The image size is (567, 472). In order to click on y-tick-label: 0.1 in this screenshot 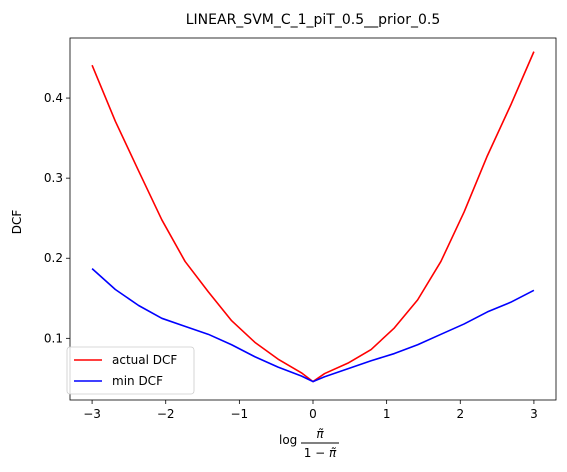, I will do `click(53, 338)`.